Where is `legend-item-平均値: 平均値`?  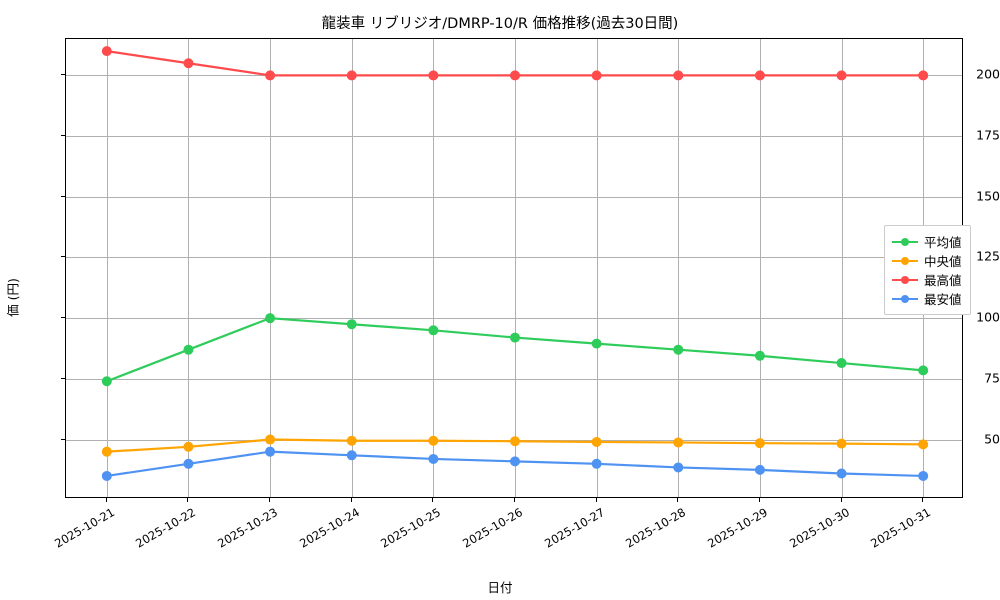
legend-item-平均値: 平均値 is located at coordinates (927, 241).